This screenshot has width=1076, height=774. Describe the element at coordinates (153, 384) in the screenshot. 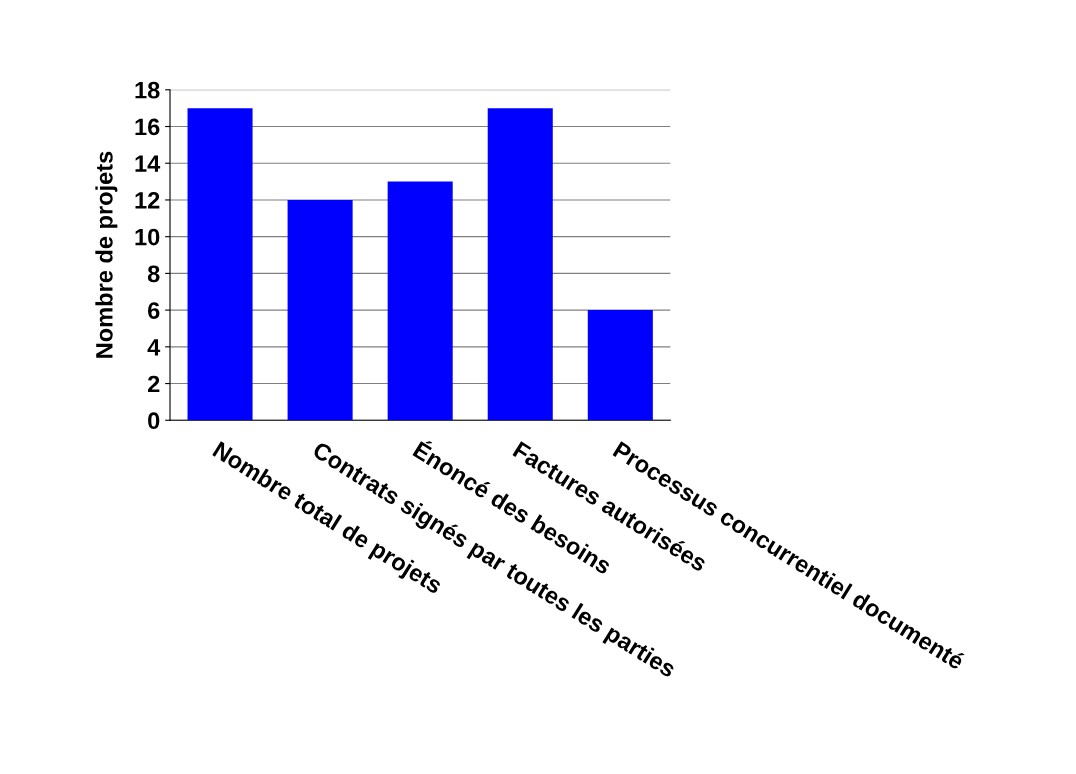

I see `y-tick-label: 2` at that location.